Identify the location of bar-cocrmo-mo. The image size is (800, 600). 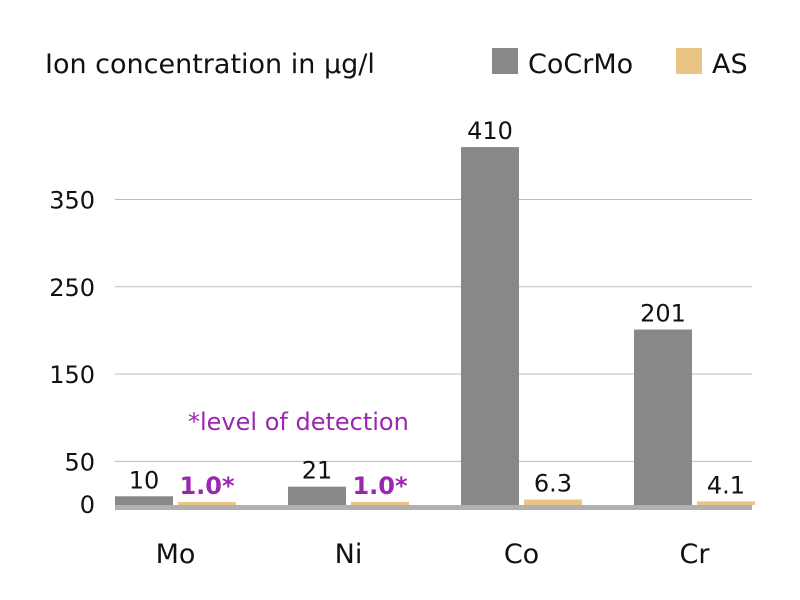
(144, 500).